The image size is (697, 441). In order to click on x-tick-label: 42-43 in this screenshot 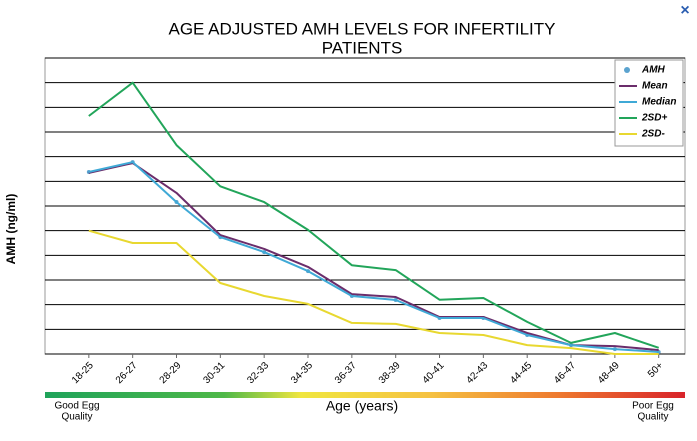, I will do `click(477, 373)`.